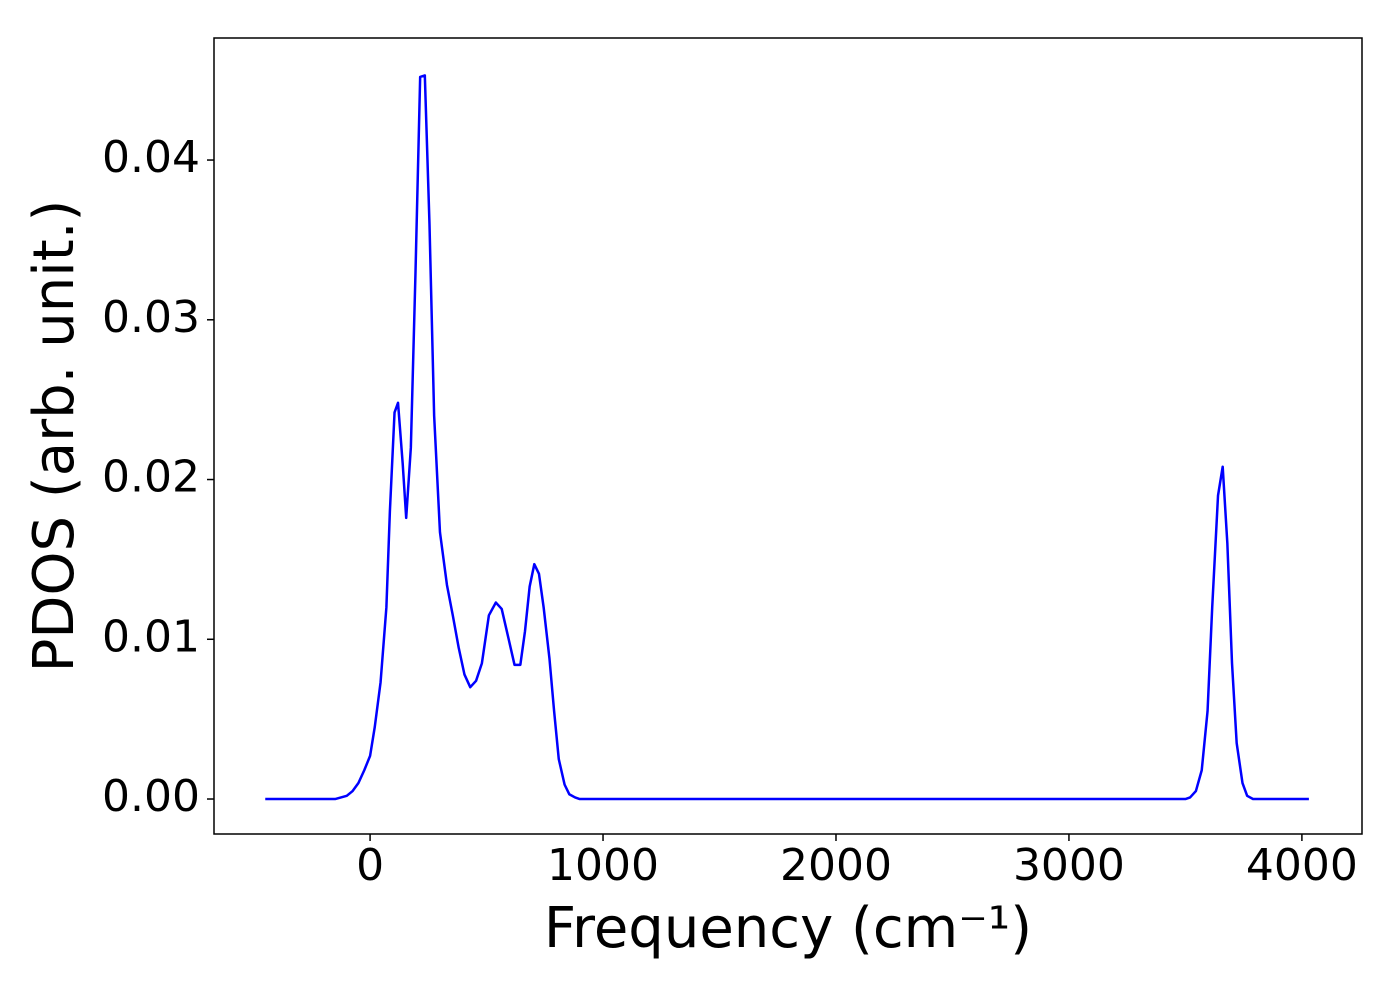 The width and height of the screenshot is (1400, 1000). Describe the element at coordinates (788, 928) in the screenshot. I see `x-axis-label: Frequency (cm⁻¹)` at that location.